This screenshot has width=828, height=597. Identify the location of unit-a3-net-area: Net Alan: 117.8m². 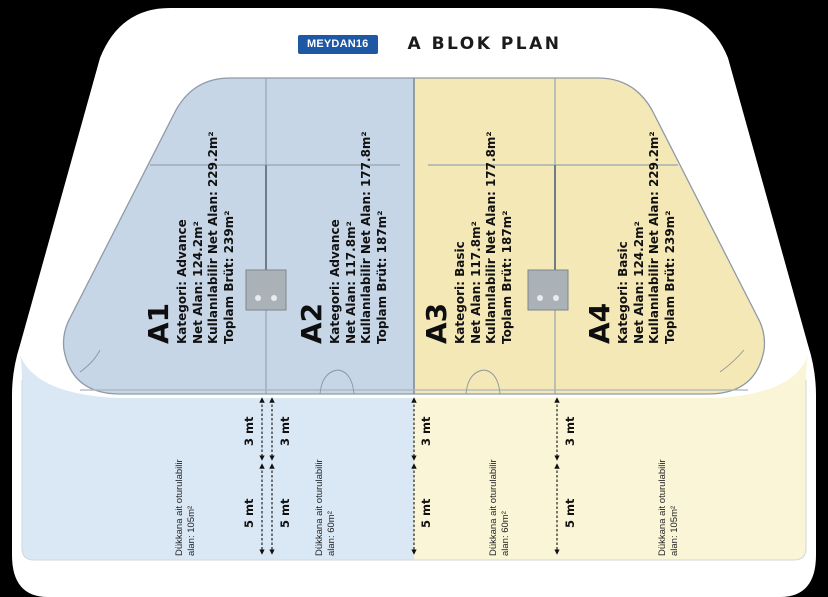
(475, 282).